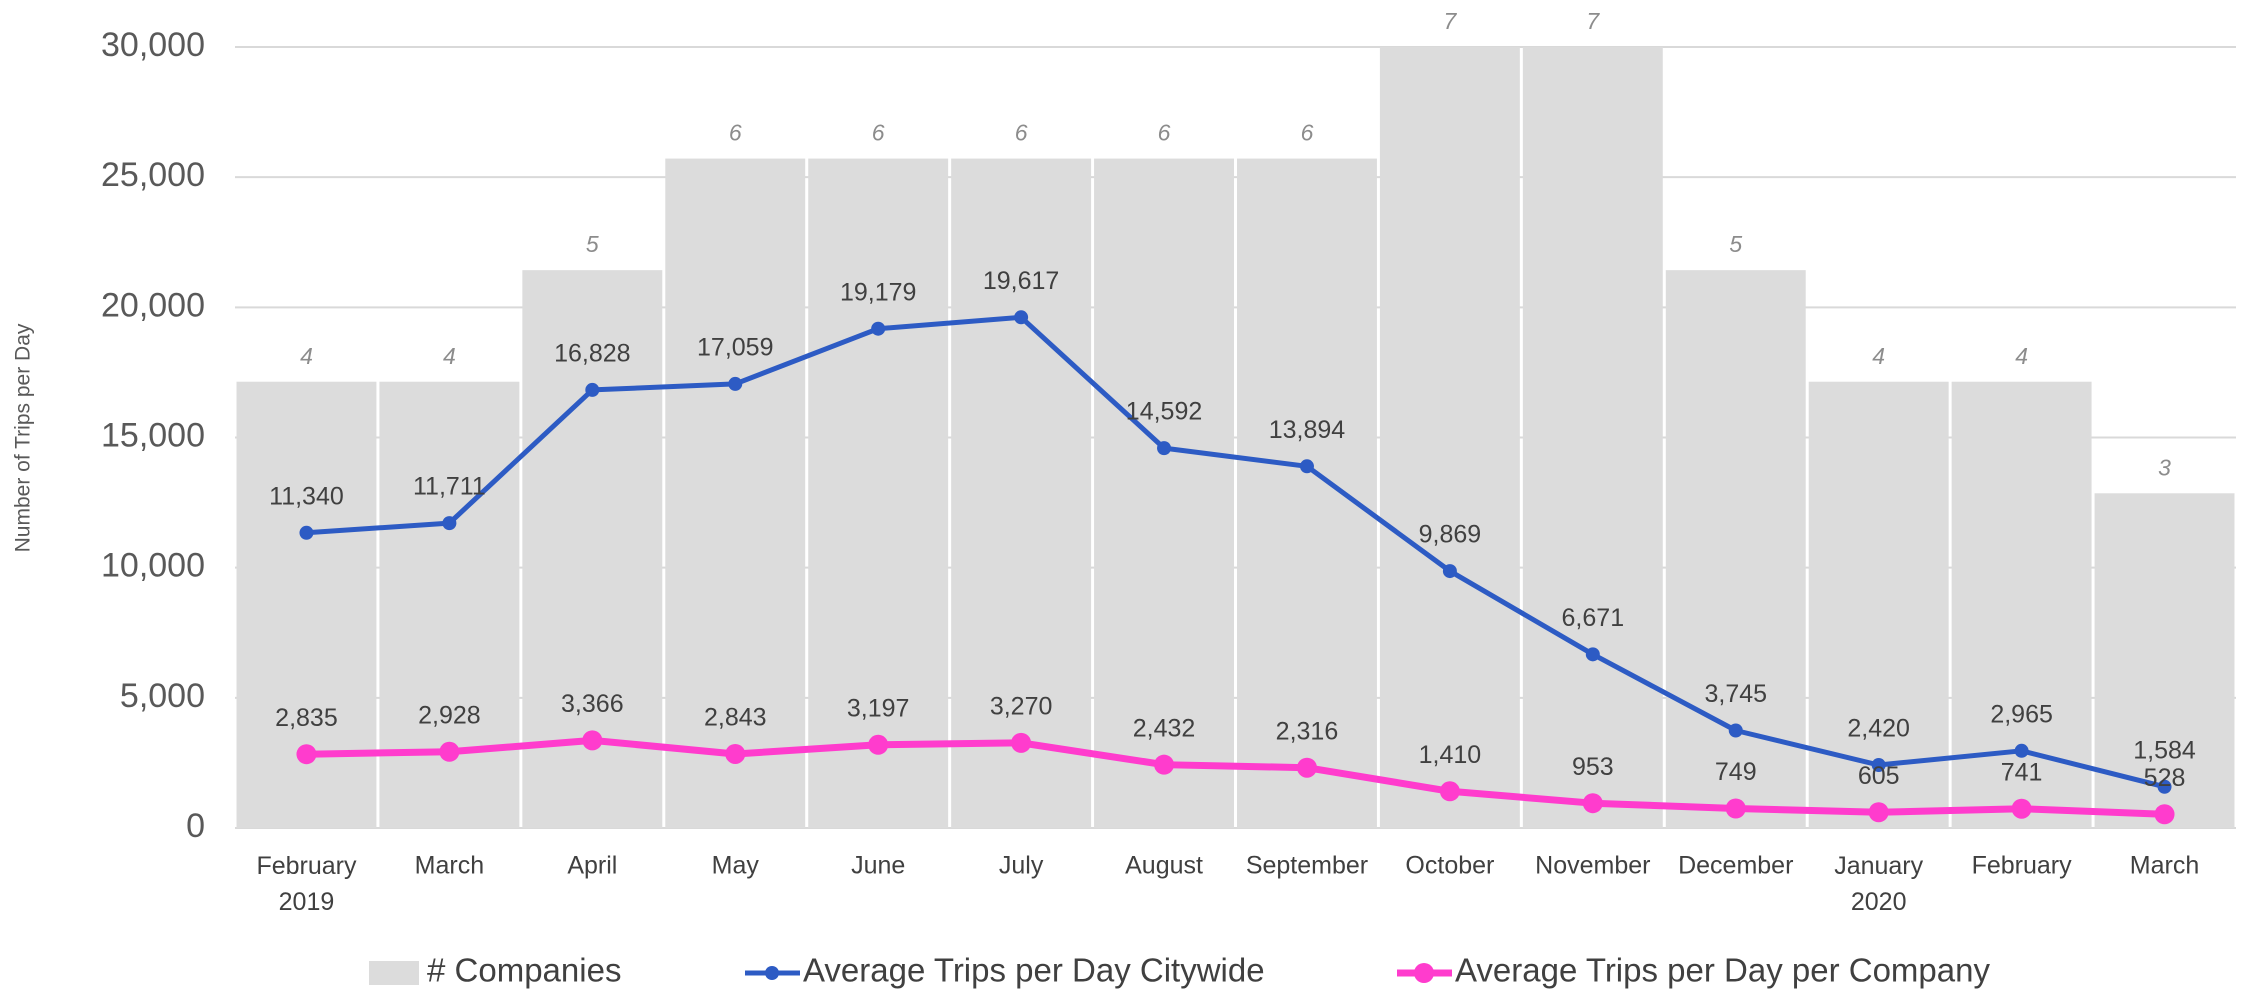 The image size is (2259, 995). What do you see at coordinates (1164, 728) in the screenshot?
I see `data-label: 2,432` at bounding box center [1164, 728].